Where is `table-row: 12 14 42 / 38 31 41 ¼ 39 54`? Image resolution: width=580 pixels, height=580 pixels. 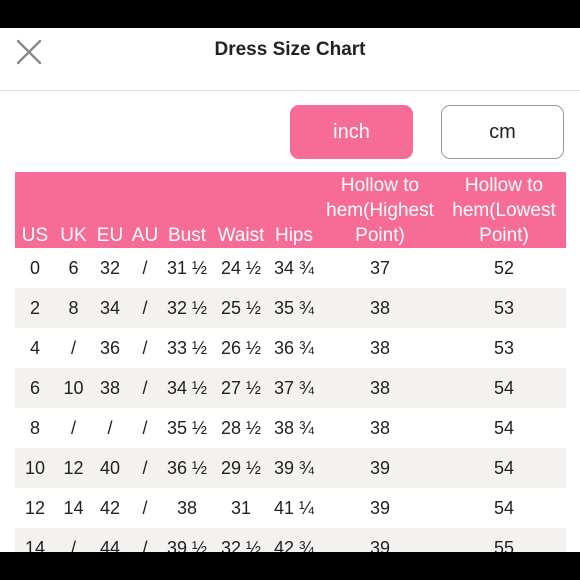
table-row: 12 14 42 / 38 31 41 ¼ 39 54 is located at coordinates (290, 508).